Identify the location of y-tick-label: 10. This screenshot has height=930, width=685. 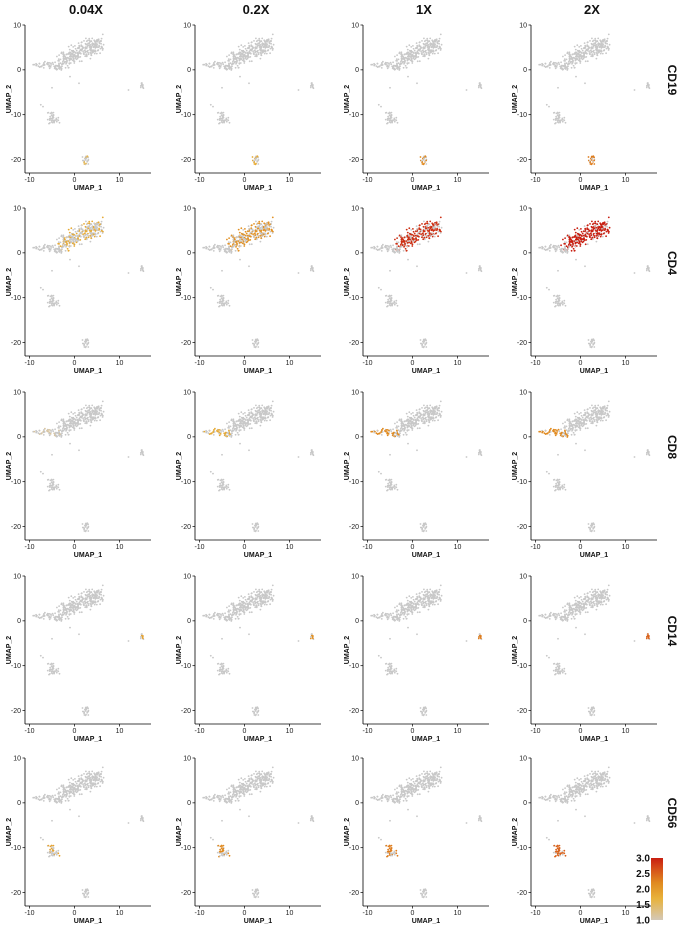
(355, 392).